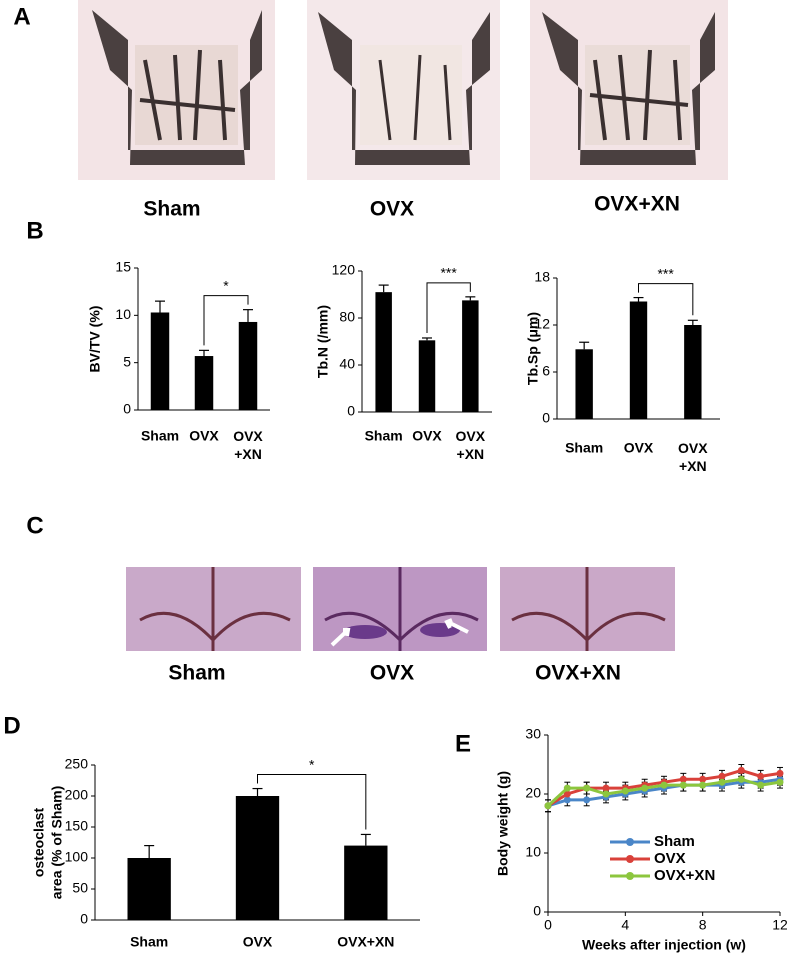 The height and width of the screenshot is (962, 787). Describe the element at coordinates (548, 925) in the screenshot. I see `x-tick-label: 0` at that location.